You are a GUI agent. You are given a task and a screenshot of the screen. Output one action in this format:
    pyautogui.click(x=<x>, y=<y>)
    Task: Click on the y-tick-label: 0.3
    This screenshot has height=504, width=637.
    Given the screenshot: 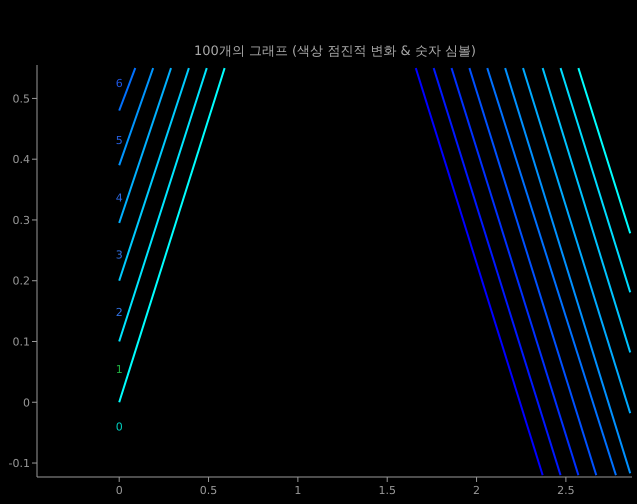 What is the action you would take?
    pyautogui.click(x=21, y=220)
    